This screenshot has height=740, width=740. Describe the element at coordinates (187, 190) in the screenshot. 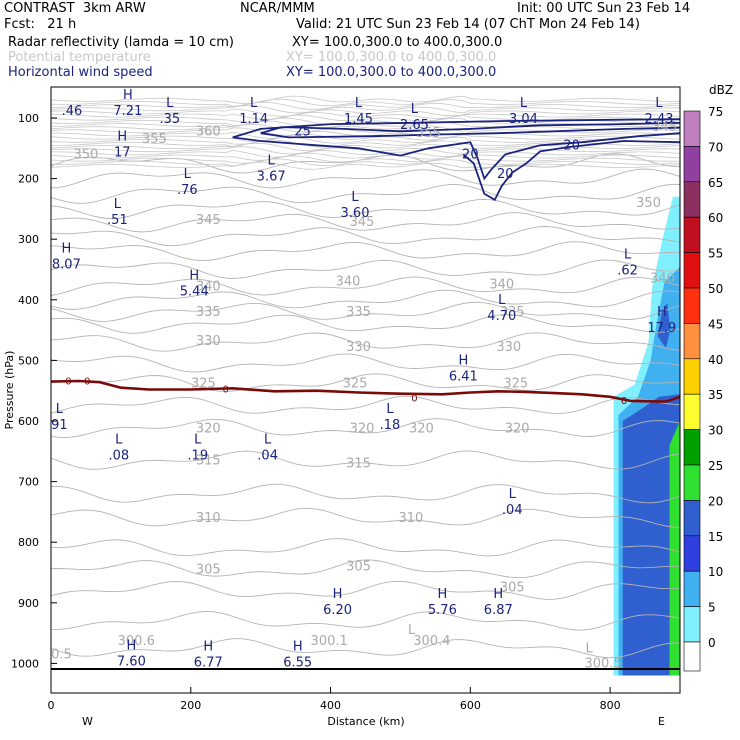

I see `extremum-value: .76` at that location.